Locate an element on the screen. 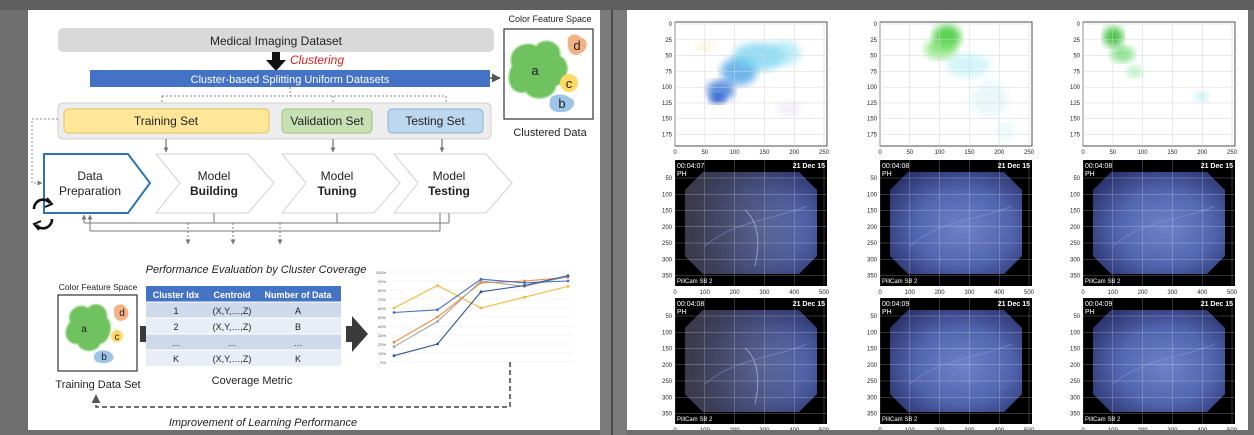 This screenshot has height=435, width=1254. coverage-line-chart: 0% 10% 20% 30% 40% 50% 60% 70% 80% 90% 100% is located at coordinates (474, 317).